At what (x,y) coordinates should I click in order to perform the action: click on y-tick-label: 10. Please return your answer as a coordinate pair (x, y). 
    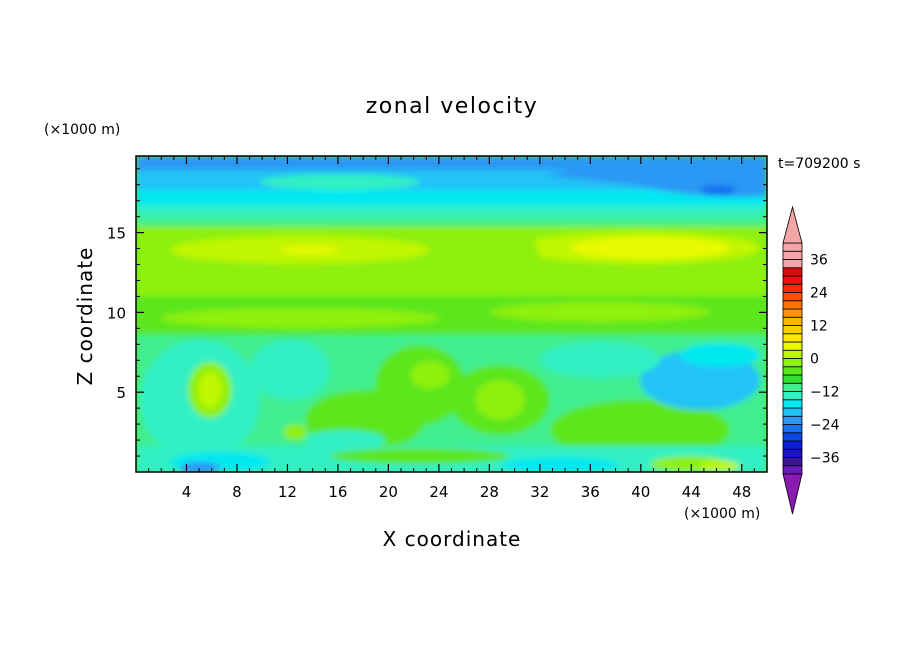
    Looking at the image, I should click on (116, 313).